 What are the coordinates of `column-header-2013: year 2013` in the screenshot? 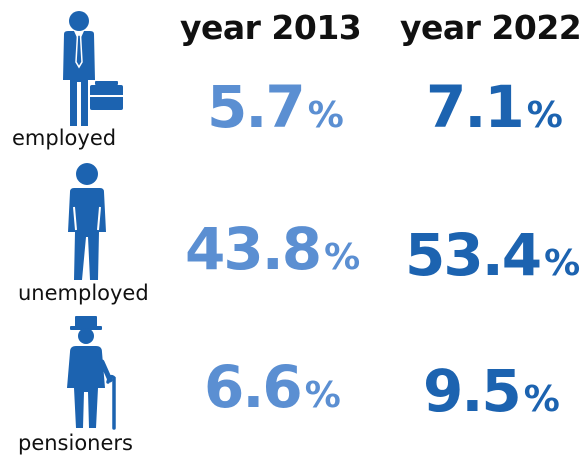 It's located at (271, 27).